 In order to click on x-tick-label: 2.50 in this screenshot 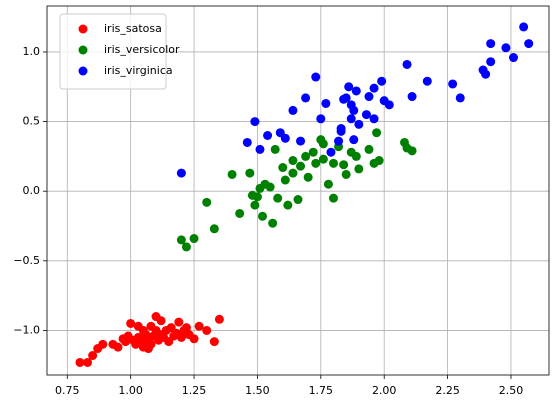, I will do `click(511, 390)`.